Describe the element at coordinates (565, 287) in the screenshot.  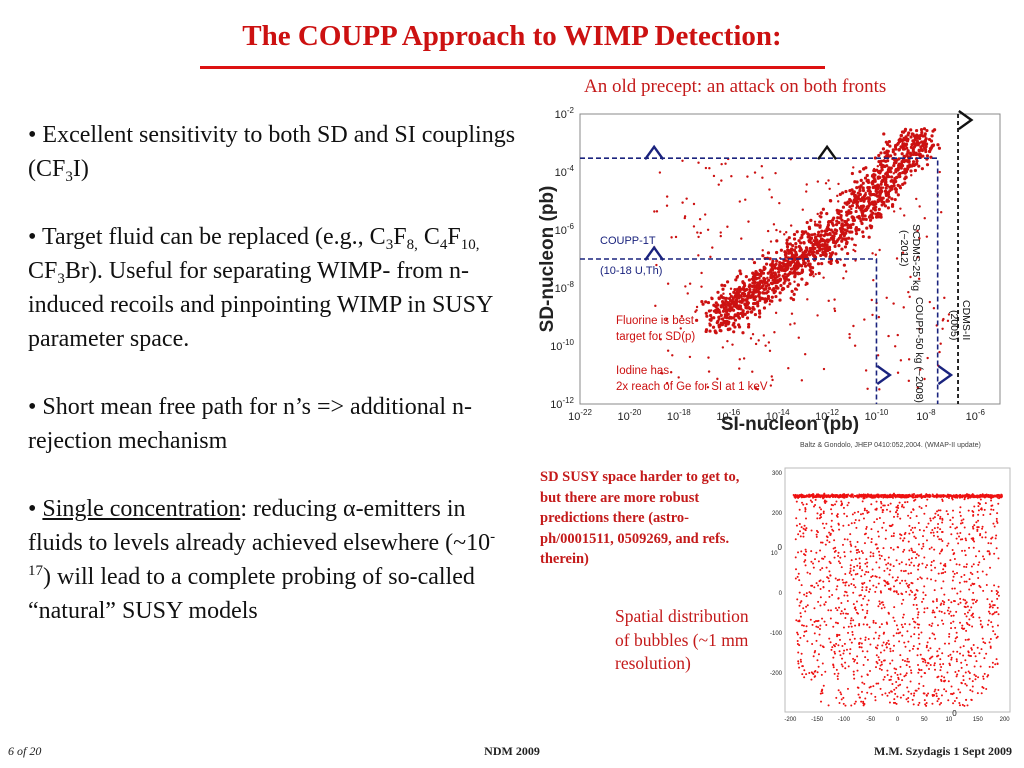
I see `y-tick-label: 10-8` at that location.